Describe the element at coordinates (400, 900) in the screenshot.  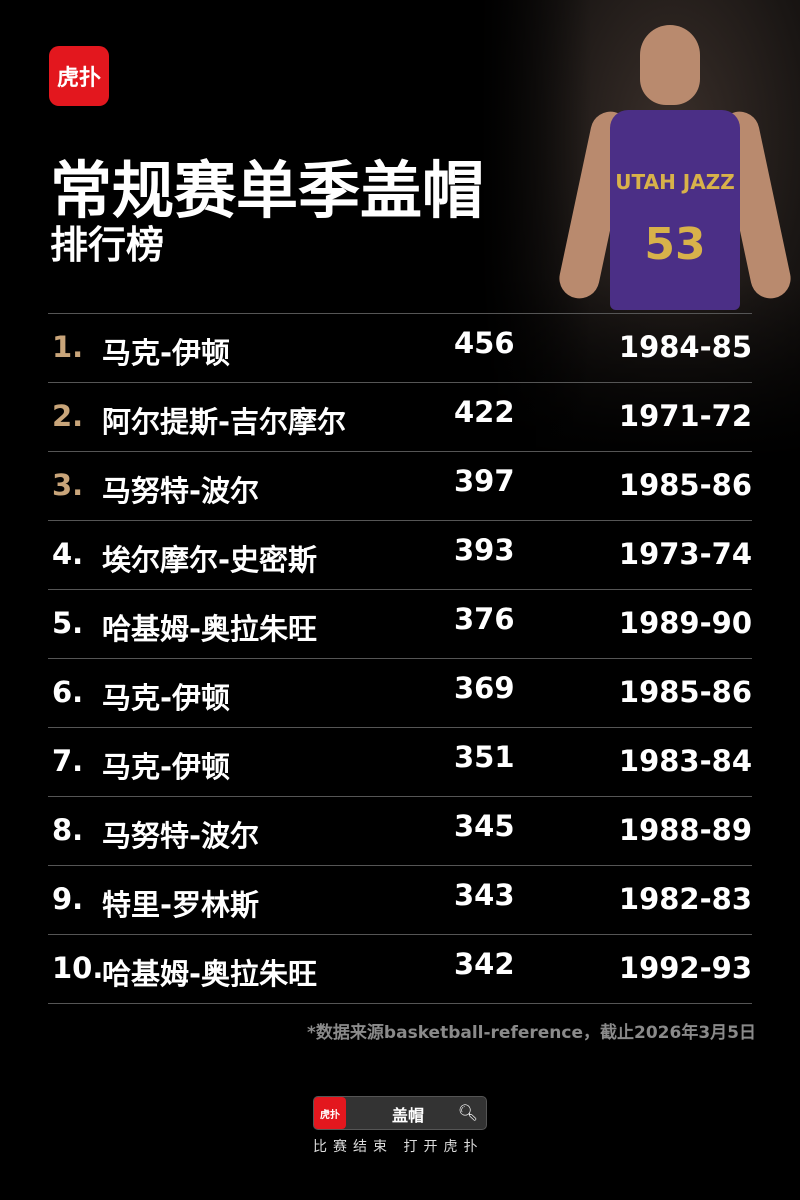
I see `table-row: 9. 特里-罗林斯 343 1982-83` at that location.